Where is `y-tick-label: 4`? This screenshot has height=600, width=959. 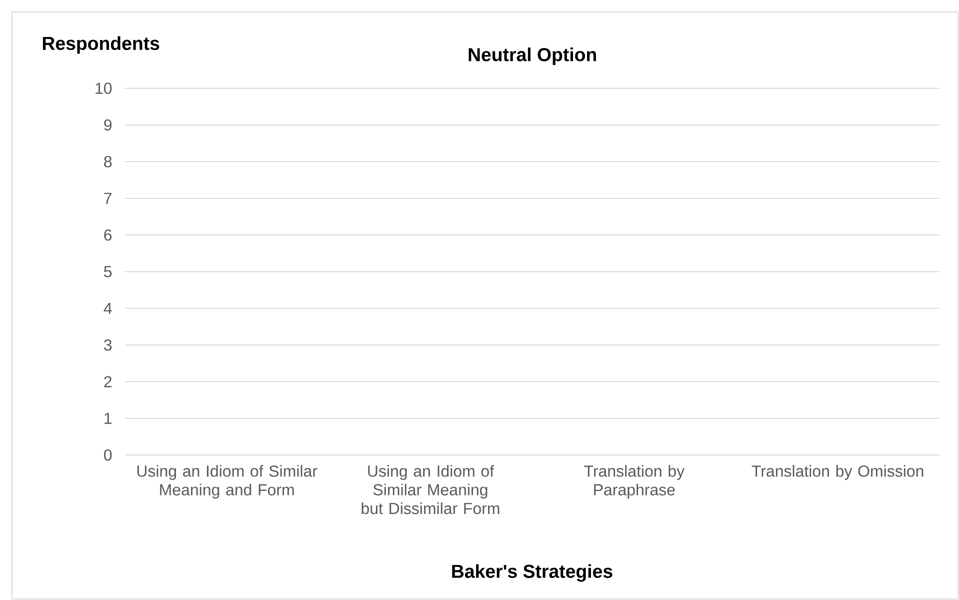 y-tick-label: 4 is located at coordinates (108, 308).